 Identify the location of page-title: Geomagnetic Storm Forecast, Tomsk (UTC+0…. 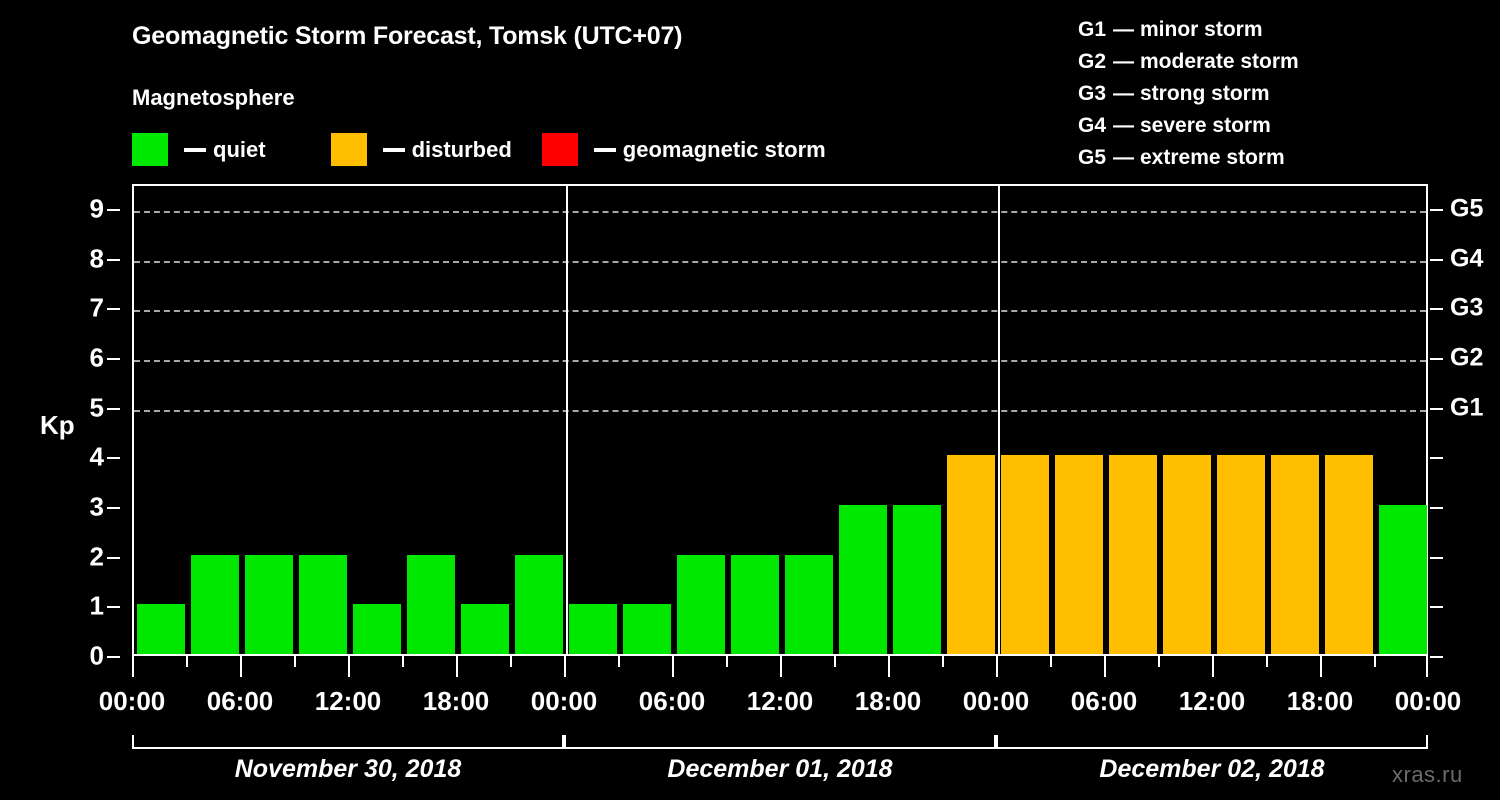
(407, 36).